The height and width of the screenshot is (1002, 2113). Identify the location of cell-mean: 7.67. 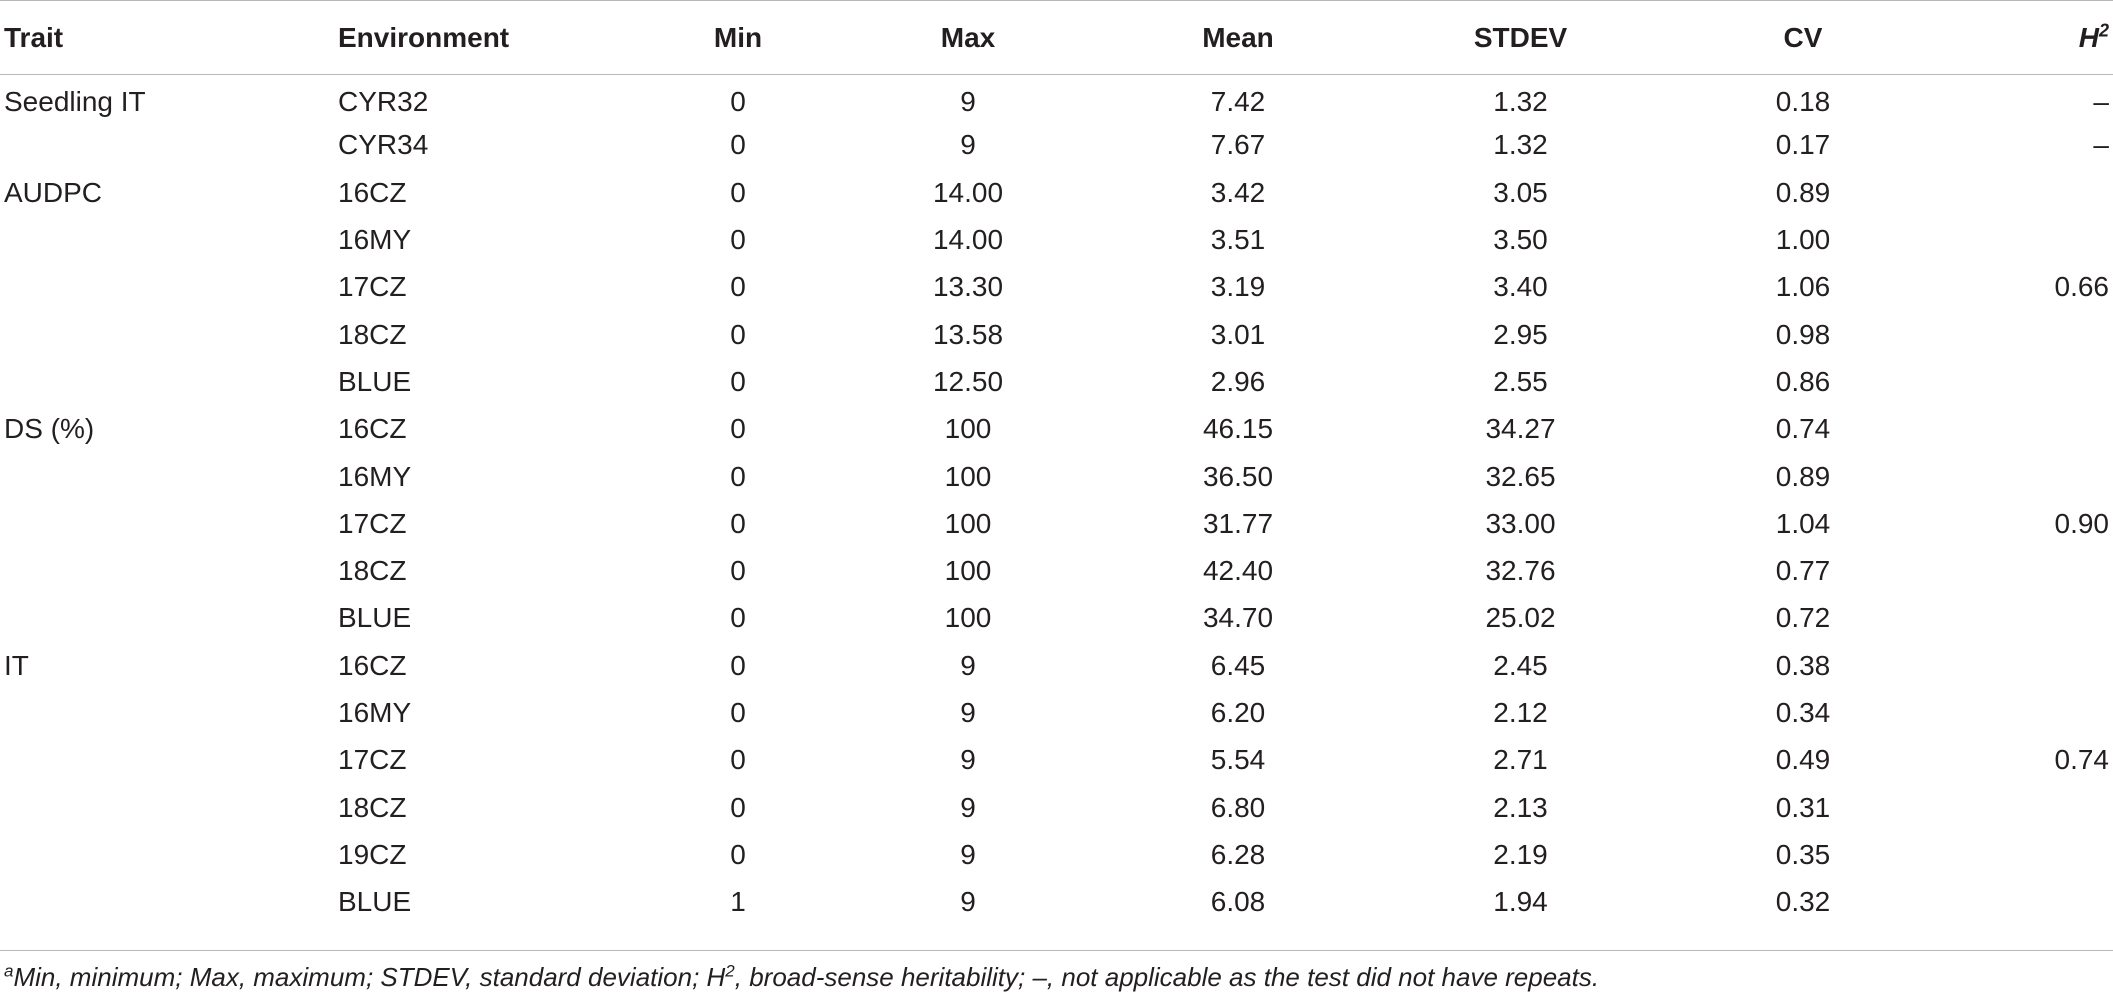
(1238, 145).